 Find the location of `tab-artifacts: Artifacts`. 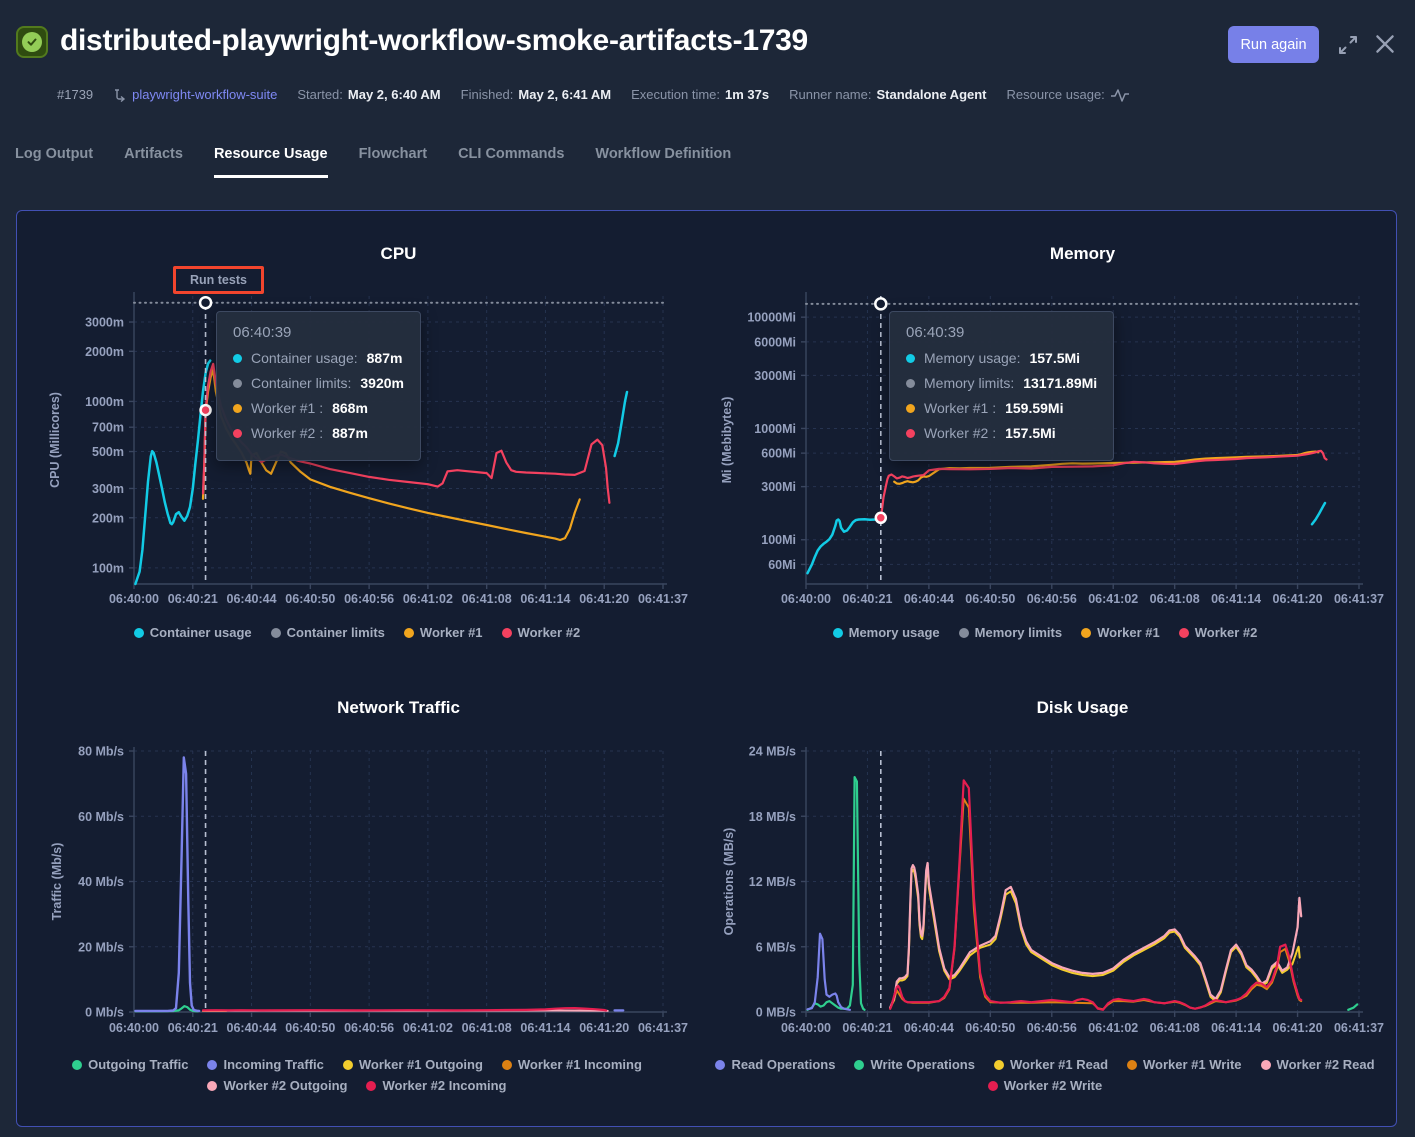

tab-artifacts: Artifacts is located at coordinates (153, 154).